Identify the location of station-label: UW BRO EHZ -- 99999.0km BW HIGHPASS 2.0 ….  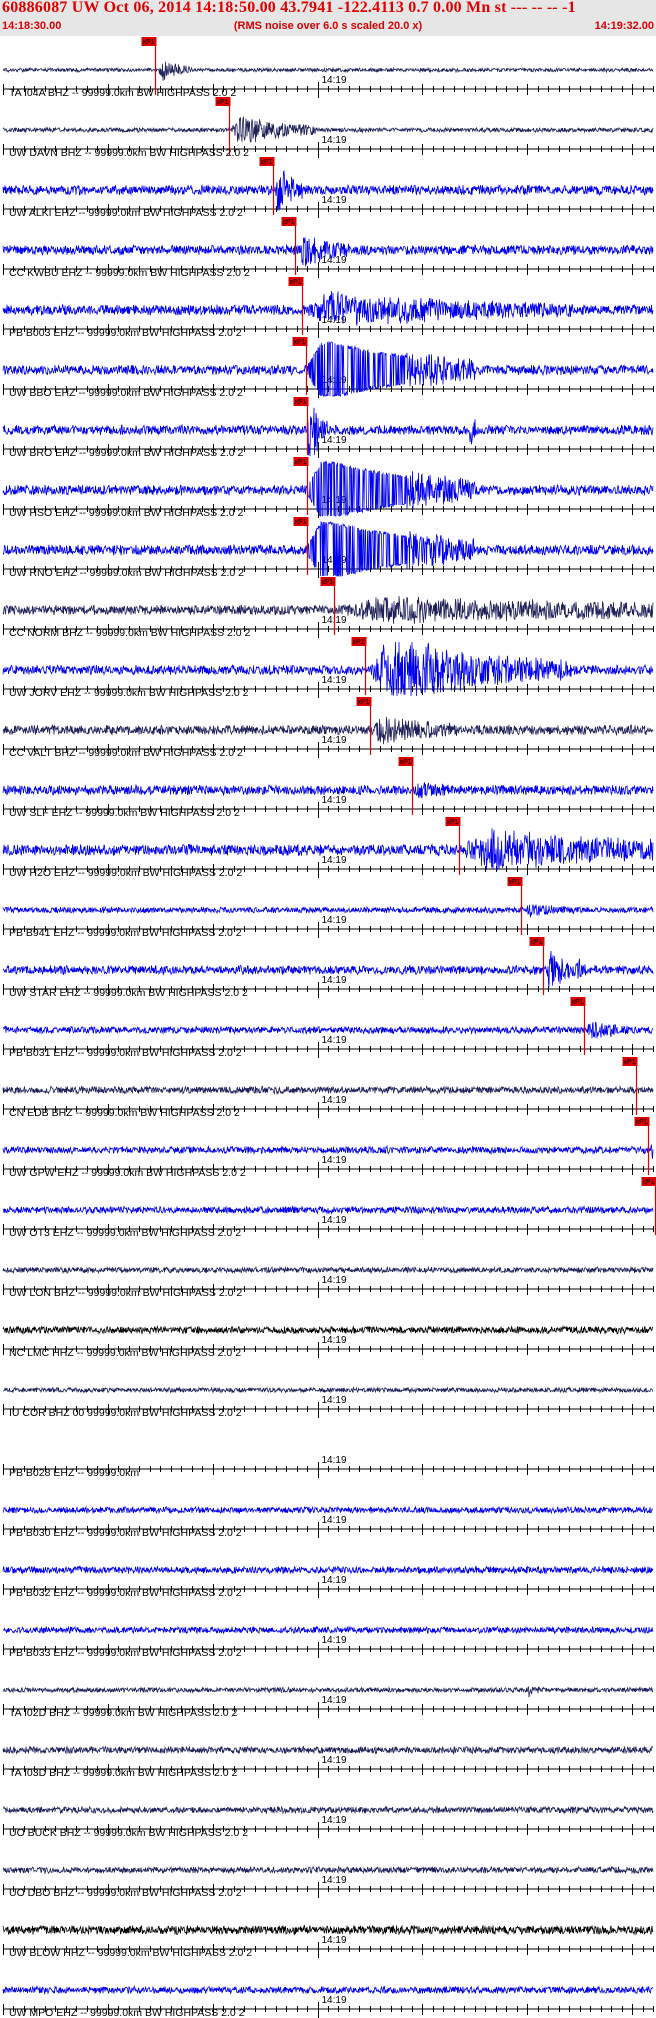
(126, 453).